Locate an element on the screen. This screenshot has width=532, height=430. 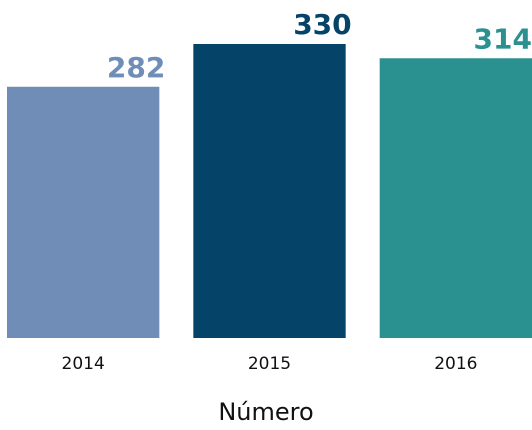
data-label: 330 is located at coordinates (322, 24).